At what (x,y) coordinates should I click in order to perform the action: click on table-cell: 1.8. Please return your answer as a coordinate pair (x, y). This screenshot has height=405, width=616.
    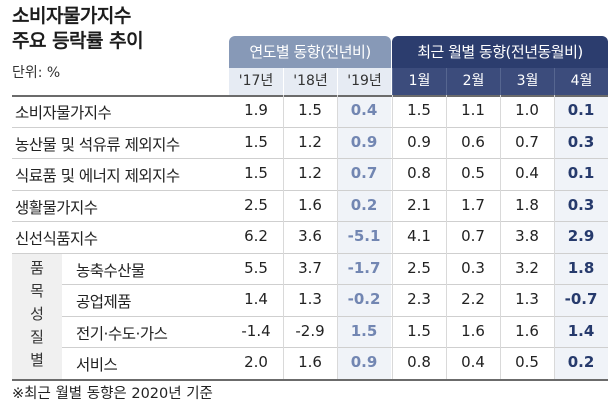
    Looking at the image, I should click on (581, 267).